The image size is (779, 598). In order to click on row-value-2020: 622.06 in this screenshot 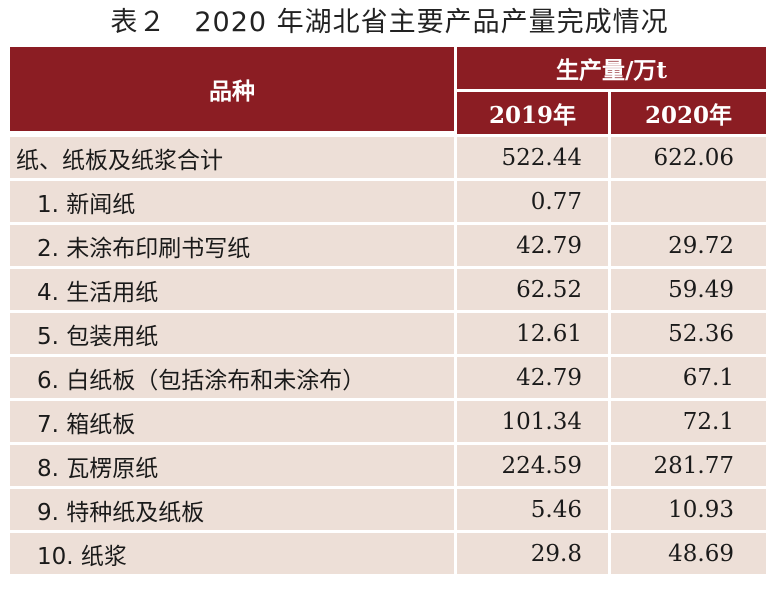, I will do `click(687, 156)`.